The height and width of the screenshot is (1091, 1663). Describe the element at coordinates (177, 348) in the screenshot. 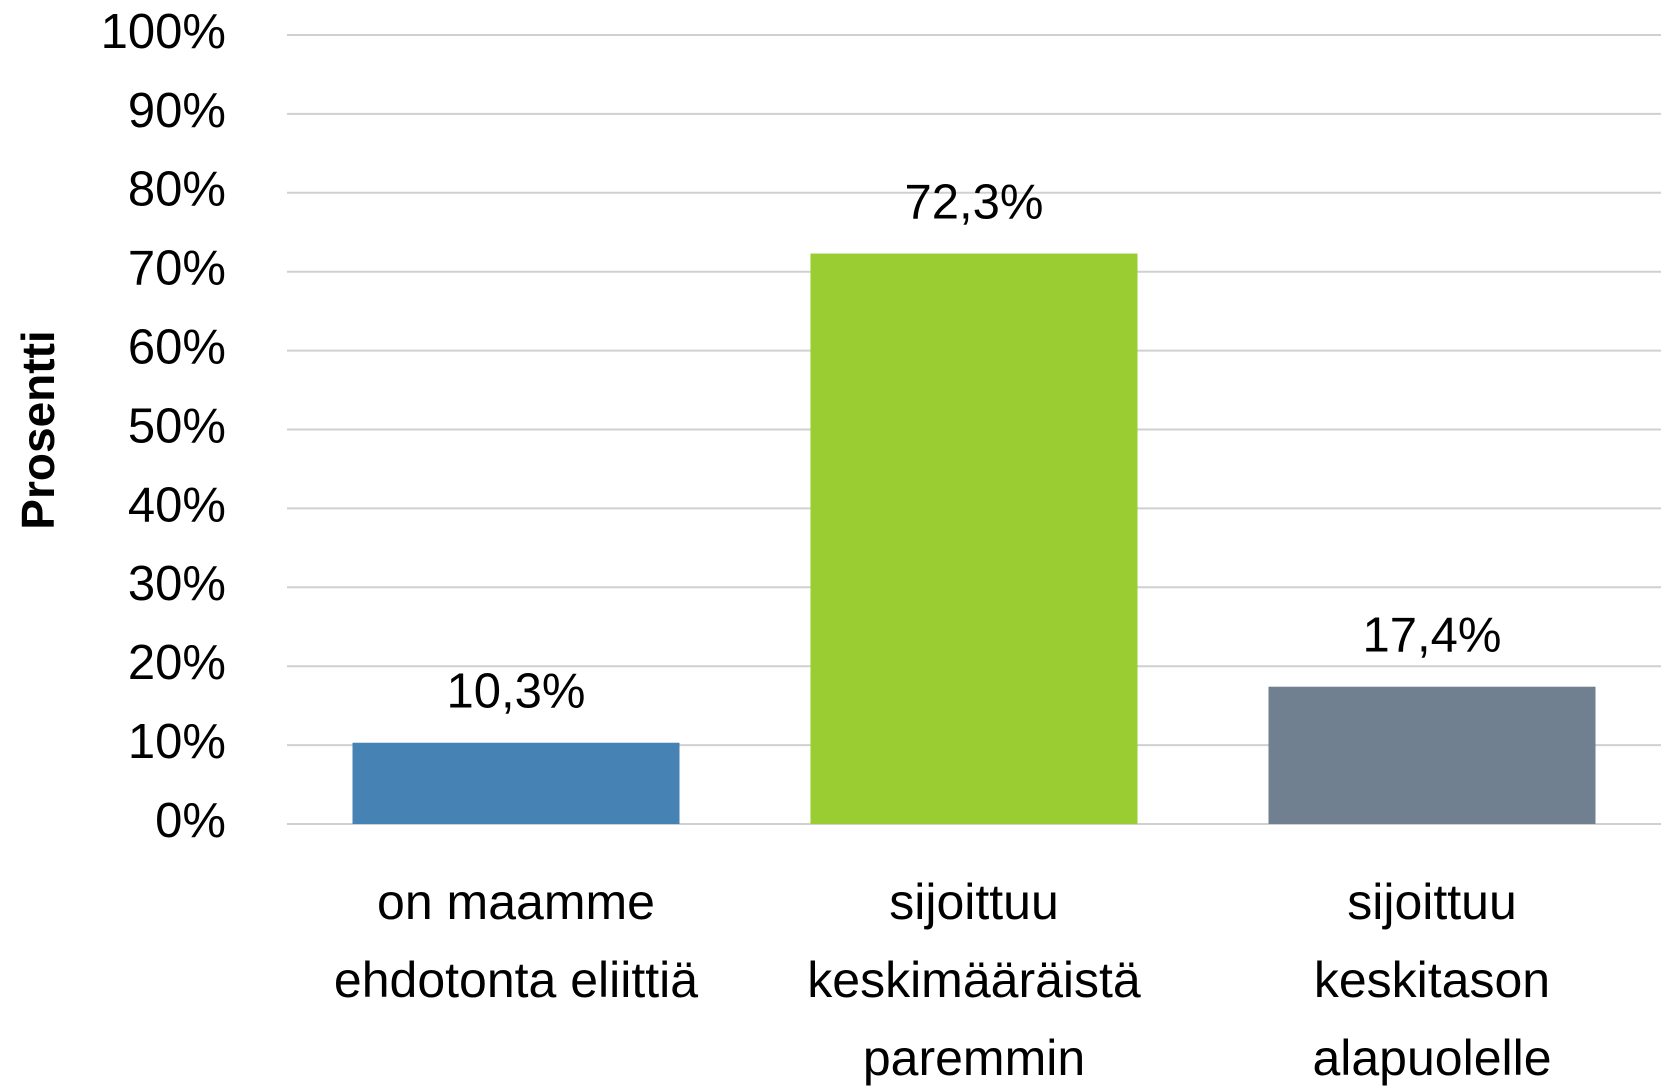

I see `y-tick-label: 60%` at that location.